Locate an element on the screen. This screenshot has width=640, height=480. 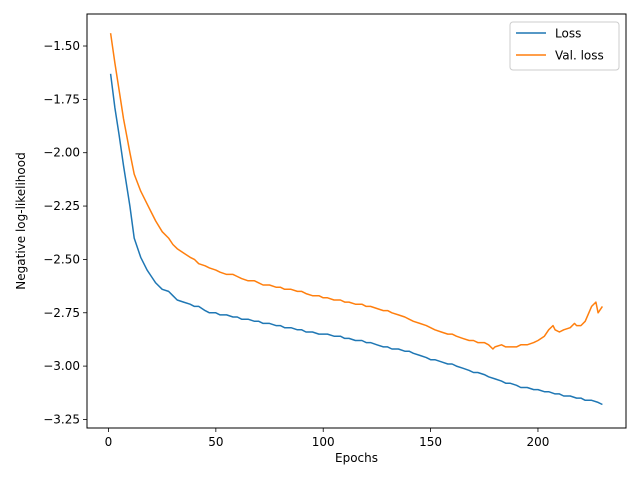
y-tick-label: −1.50 is located at coordinates (61, 46).